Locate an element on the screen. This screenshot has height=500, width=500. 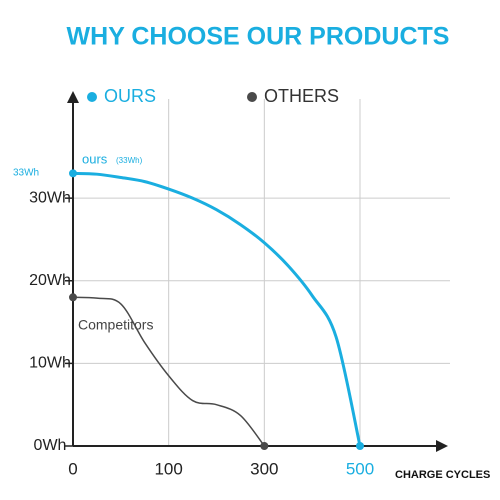
annotation: (33Wh) is located at coordinates (129, 160).